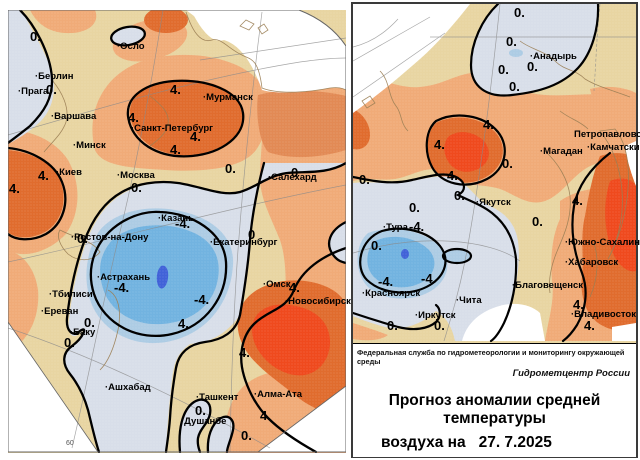 The width and height of the screenshot is (640, 460). I want to click on forecast-title-line1: Прогноз аномалии средней температуры, so click(494, 409).